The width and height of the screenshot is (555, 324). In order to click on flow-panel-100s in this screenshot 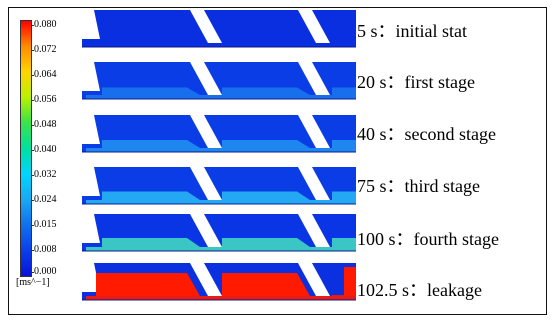, I will do `click(219, 233)`.